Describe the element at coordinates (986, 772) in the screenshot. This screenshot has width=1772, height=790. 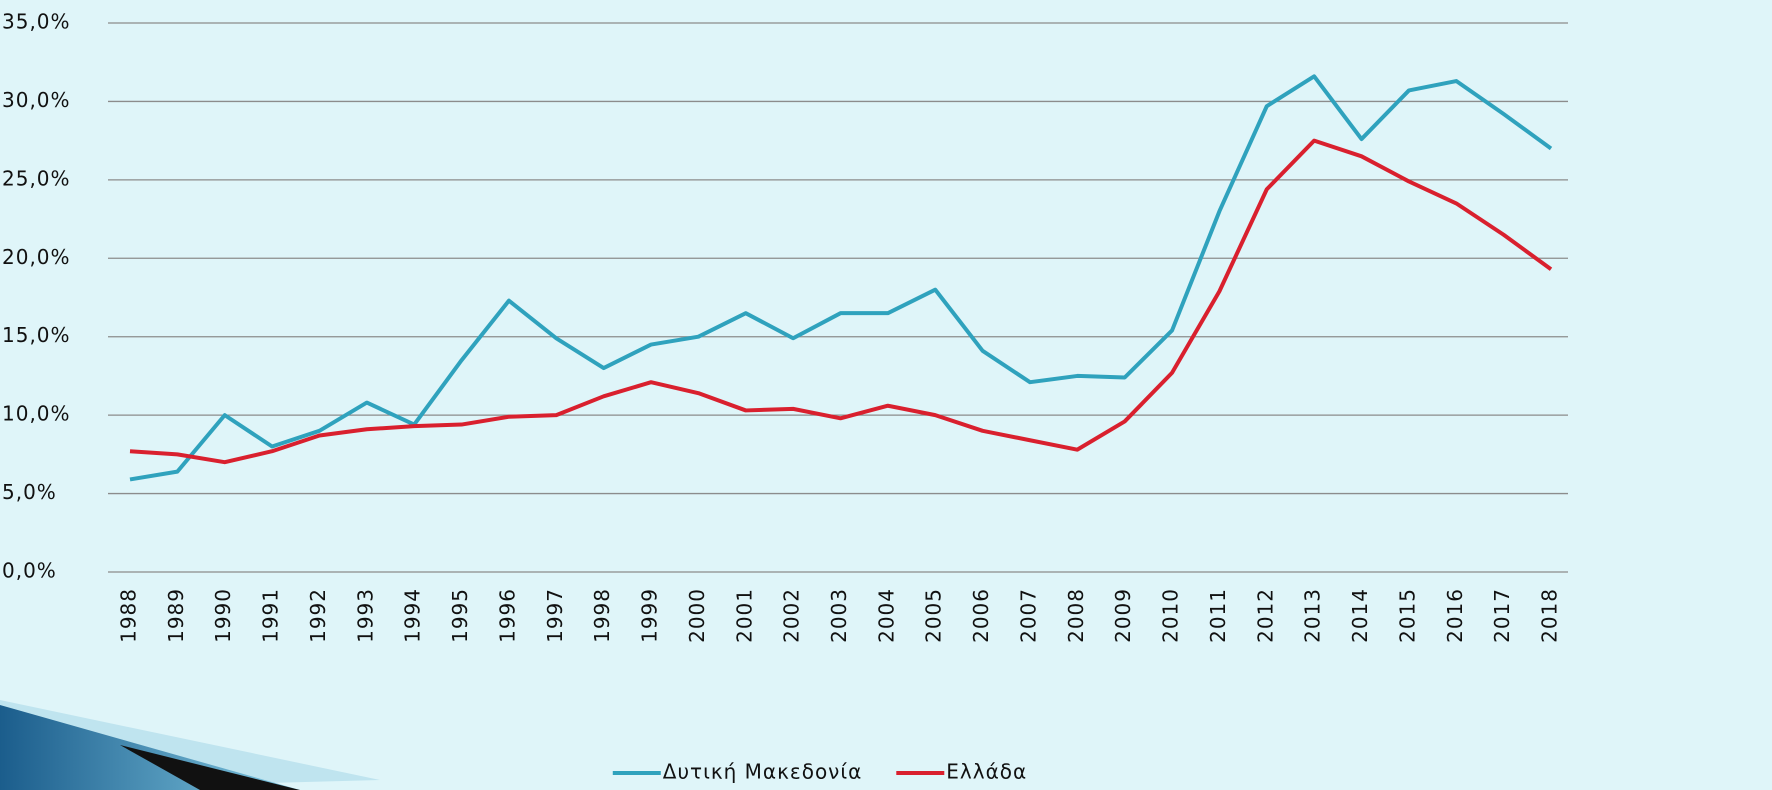
I see `legend-label: Ελλάδα` at that location.